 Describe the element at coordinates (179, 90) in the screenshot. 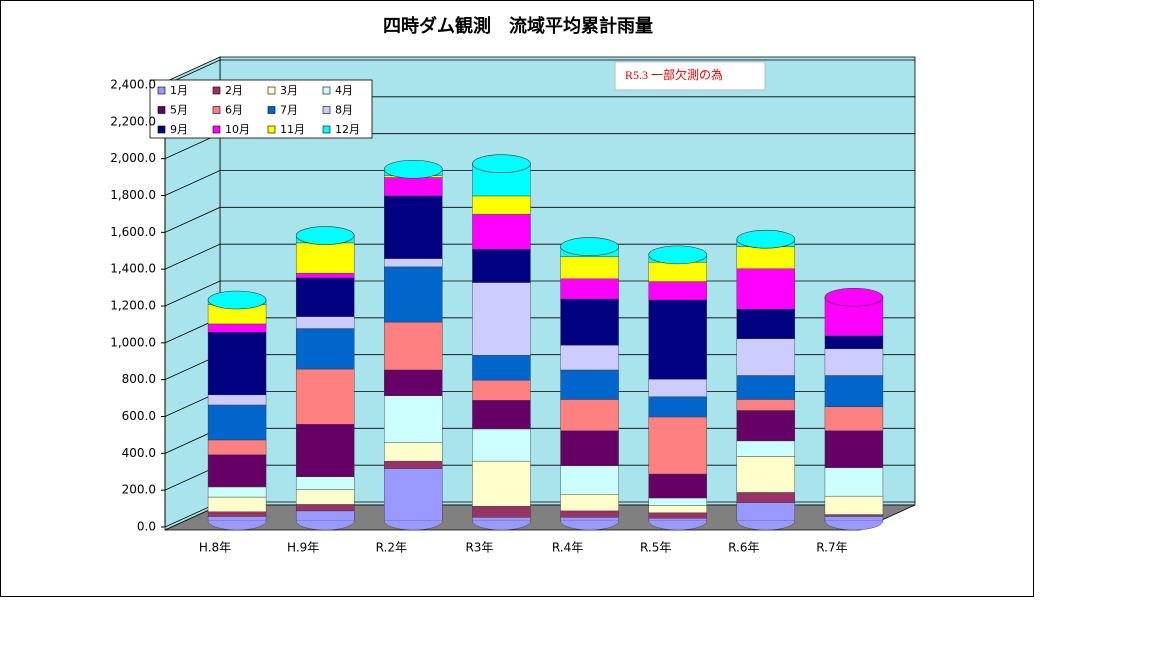

I see `legend-label: 1月` at that location.